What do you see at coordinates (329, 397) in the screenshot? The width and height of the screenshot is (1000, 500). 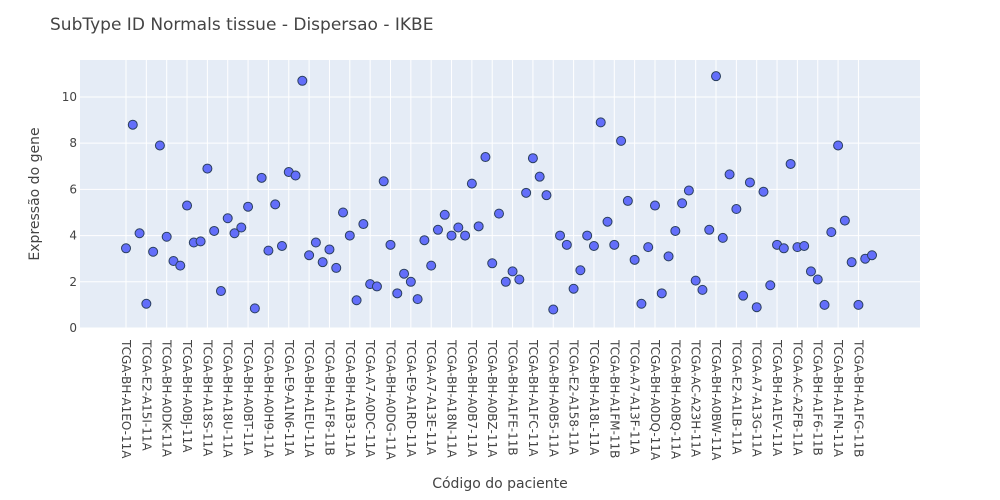 I see `x-tick-label: TCGA-BH-A1F8-11B` at bounding box center [329, 397].